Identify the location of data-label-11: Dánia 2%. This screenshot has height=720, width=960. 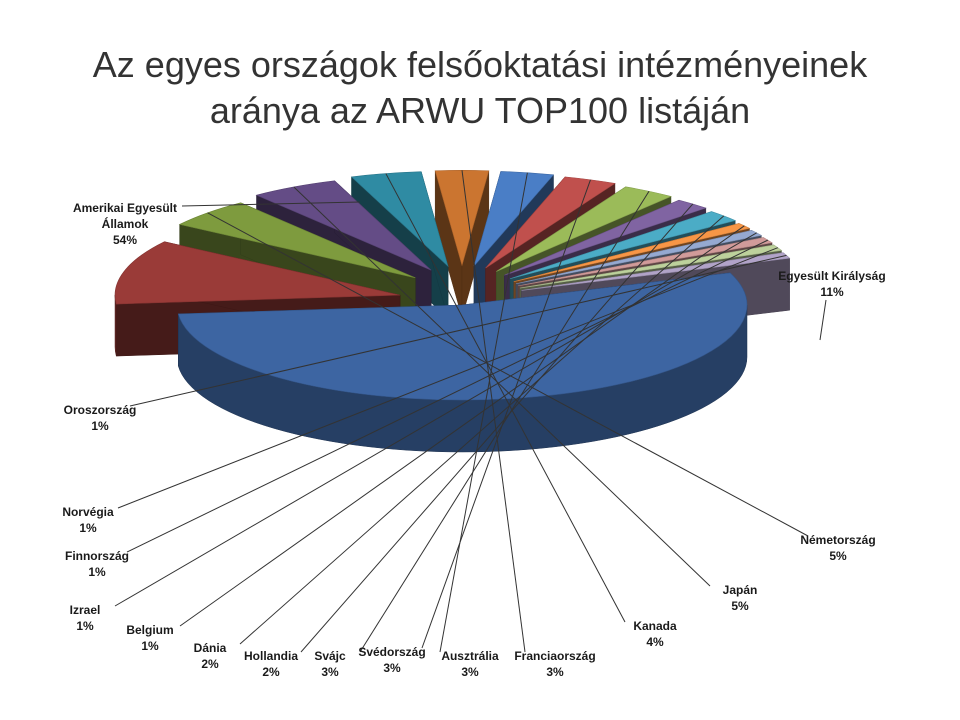
(210, 656).